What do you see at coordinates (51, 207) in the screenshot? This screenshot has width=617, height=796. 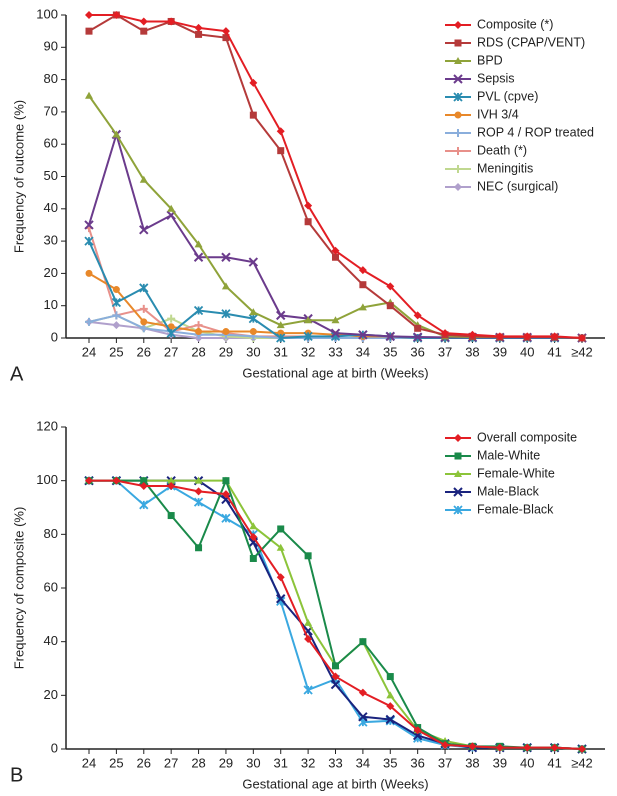 I see `y-tick-label: 40` at bounding box center [51, 207].